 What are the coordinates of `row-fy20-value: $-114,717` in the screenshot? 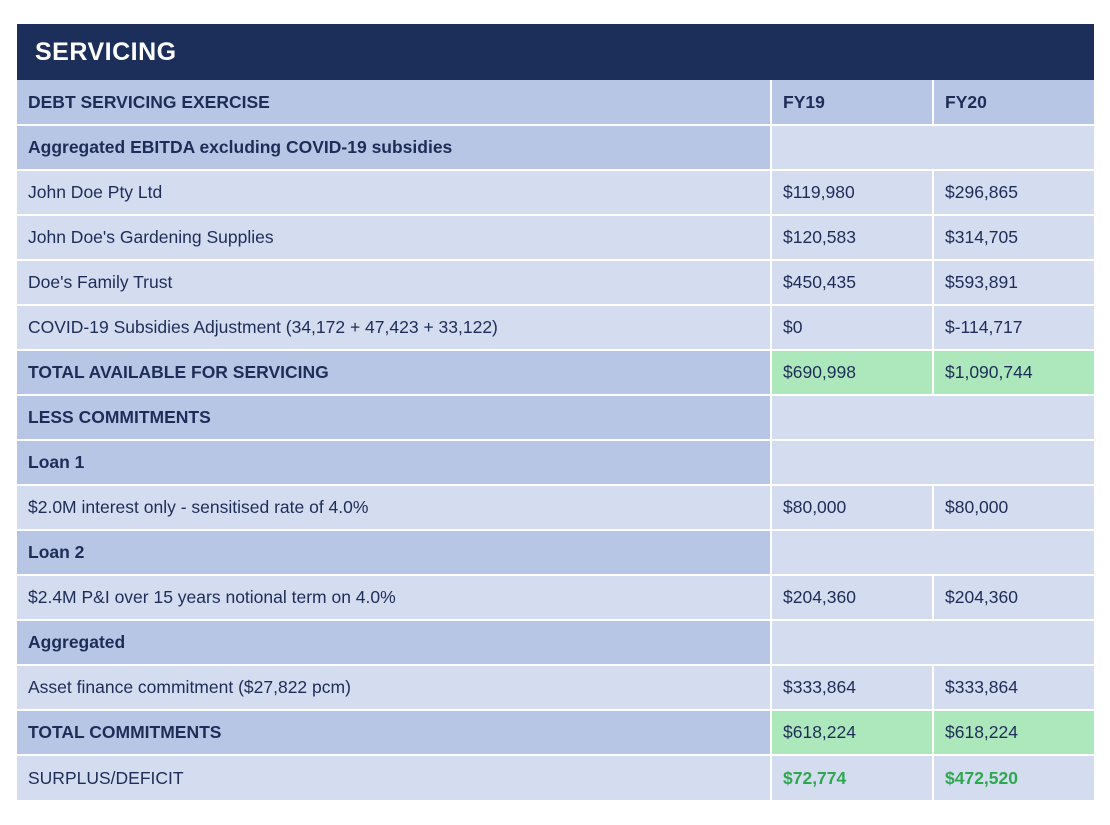 It's located at (1013, 327).